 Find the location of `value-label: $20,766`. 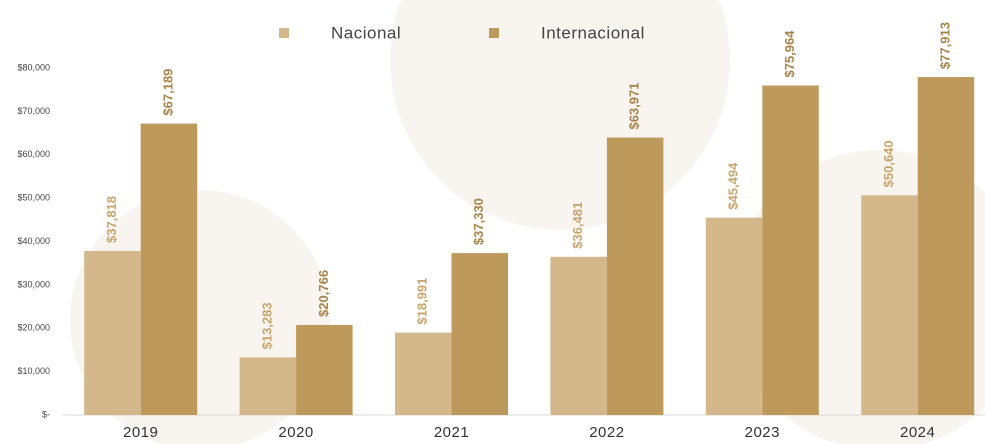

value-label: $20,766 is located at coordinates (323, 293).